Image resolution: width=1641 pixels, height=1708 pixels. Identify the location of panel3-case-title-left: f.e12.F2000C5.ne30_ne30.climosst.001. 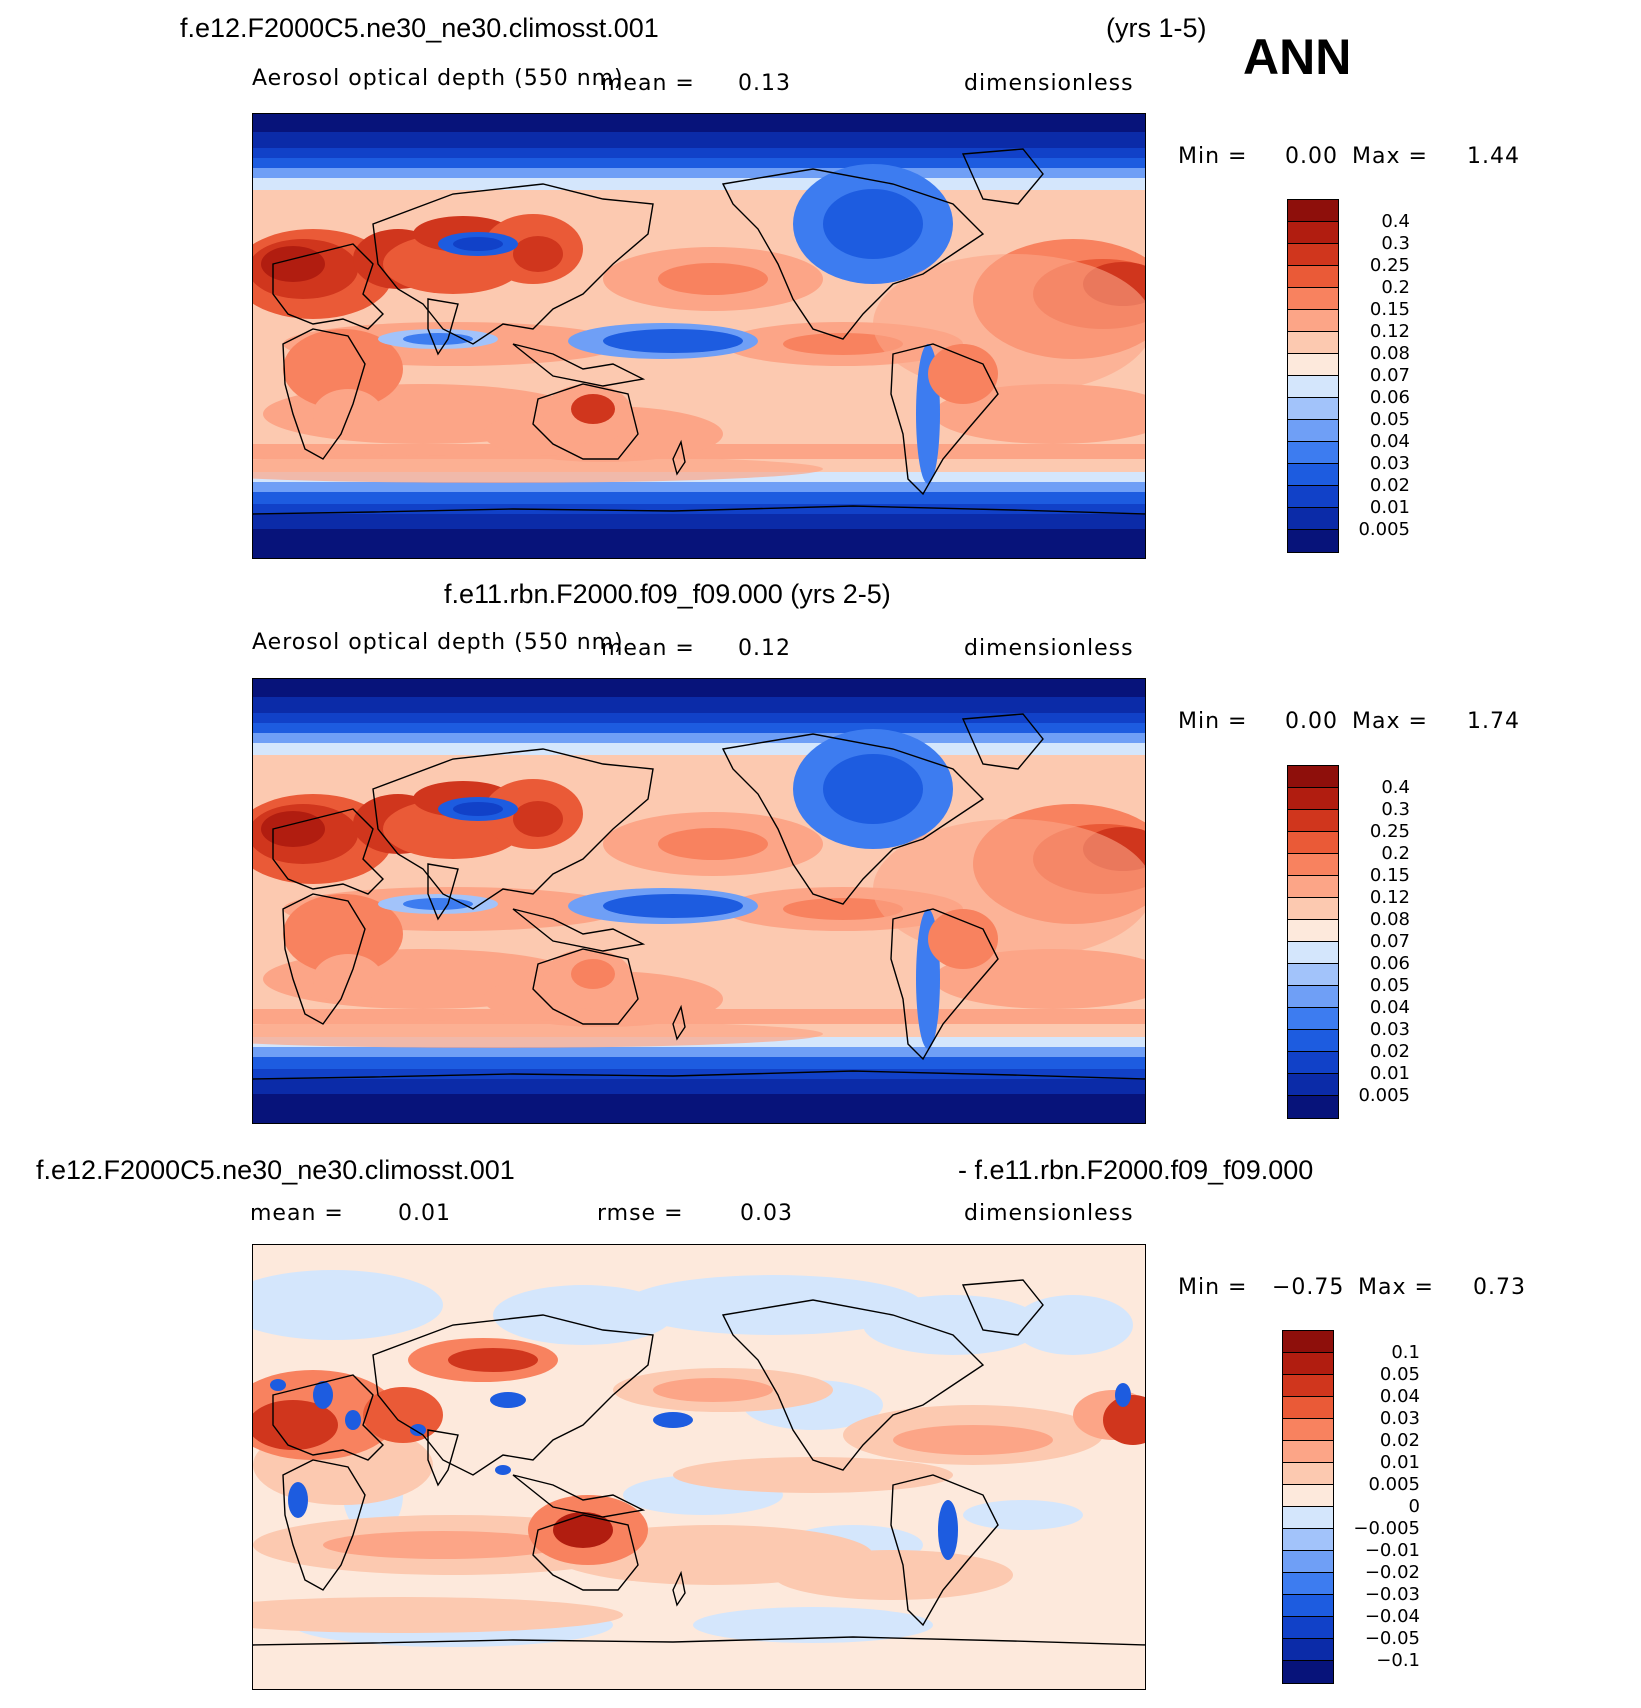
(275, 1170).